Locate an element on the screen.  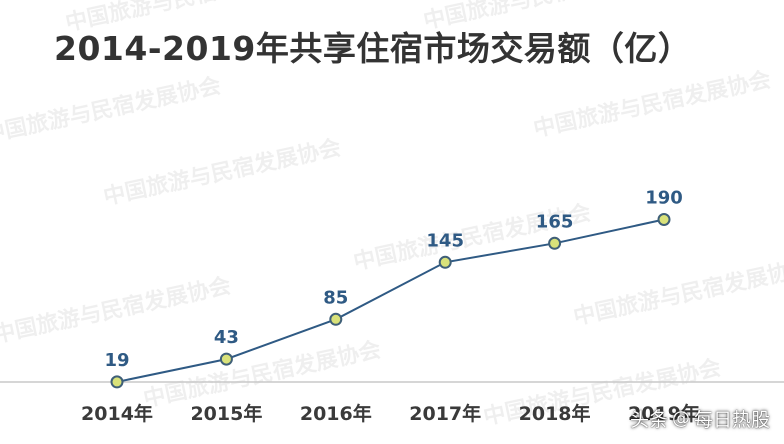
data-label: 19 is located at coordinates (116, 360).